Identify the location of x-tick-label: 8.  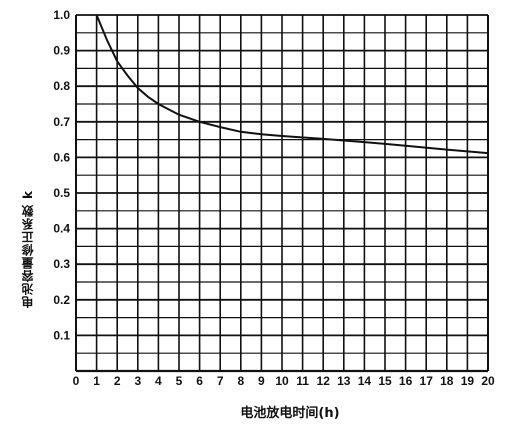
(240, 381).